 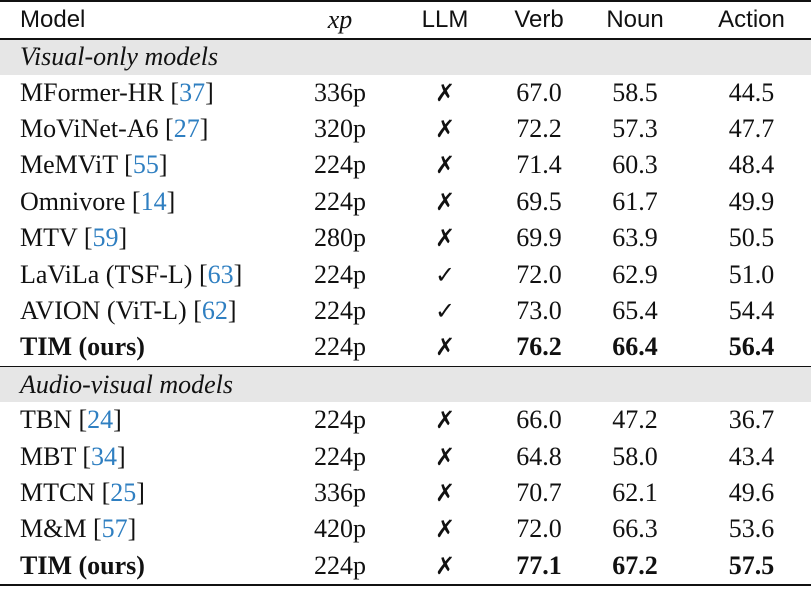 What do you see at coordinates (214, 311) in the screenshot?
I see `citation-link: 62` at bounding box center [214, 311].